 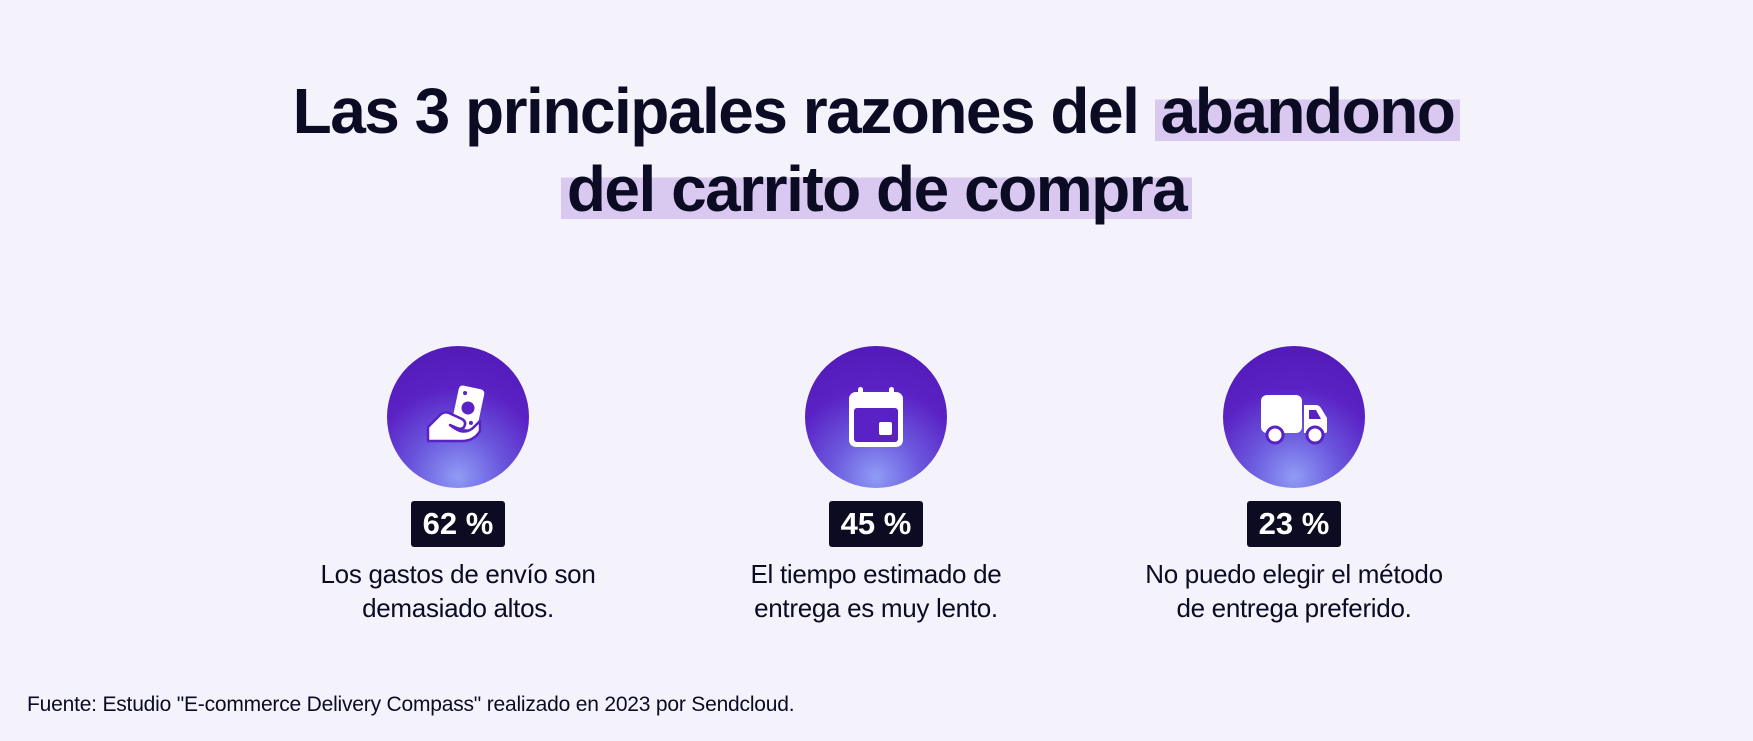 I want to click on stat-description-line-1: No puedo elegir el método, so click(x=1294, y=574).